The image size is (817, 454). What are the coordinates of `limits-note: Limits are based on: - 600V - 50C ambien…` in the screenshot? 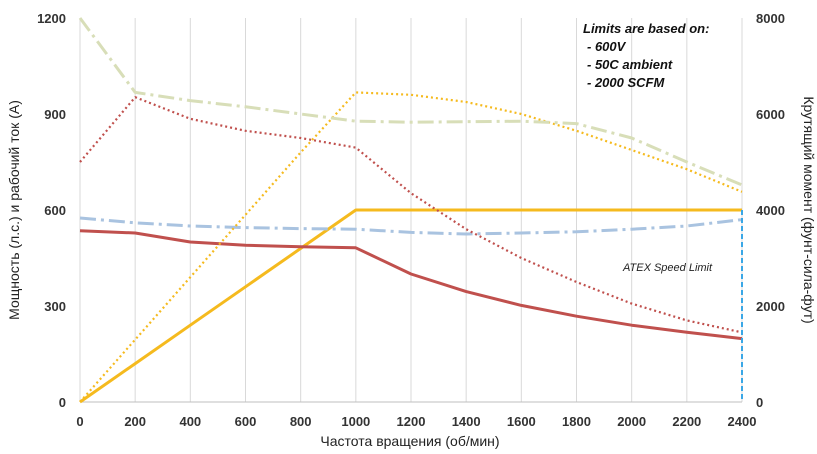 It's located at (646, 55).